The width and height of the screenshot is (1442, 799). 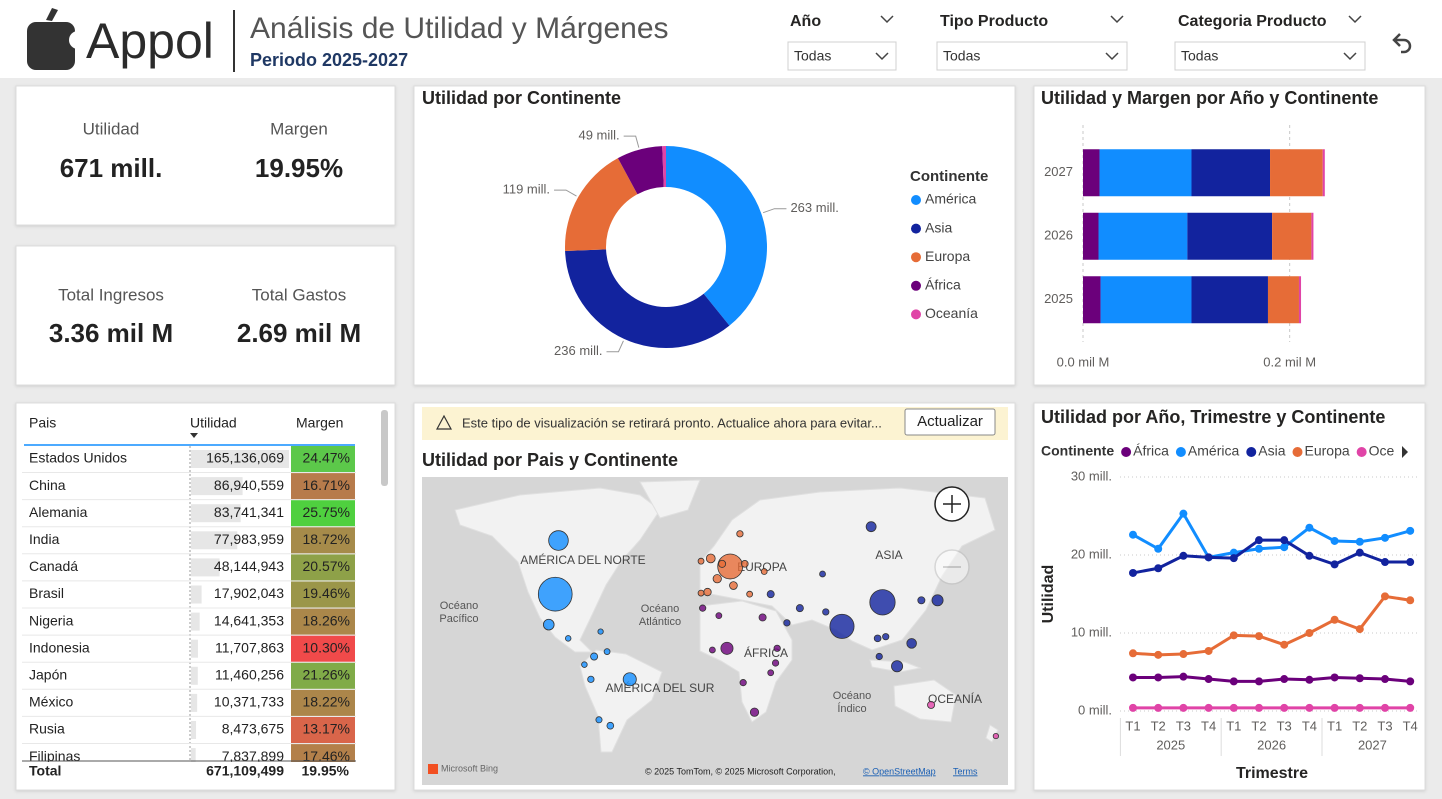 What do you see at coordinates (1091, 475) in the screenshot?
I see `y-tick-label: 30 mill.` at bounding box center [1091, 475].